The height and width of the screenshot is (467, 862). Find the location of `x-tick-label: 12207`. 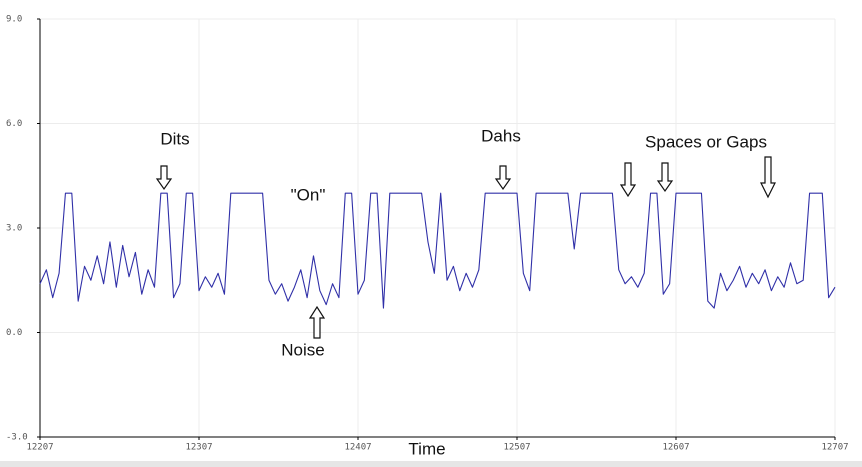

x-tick-label: 12207 is located at coordinates (39, 448).